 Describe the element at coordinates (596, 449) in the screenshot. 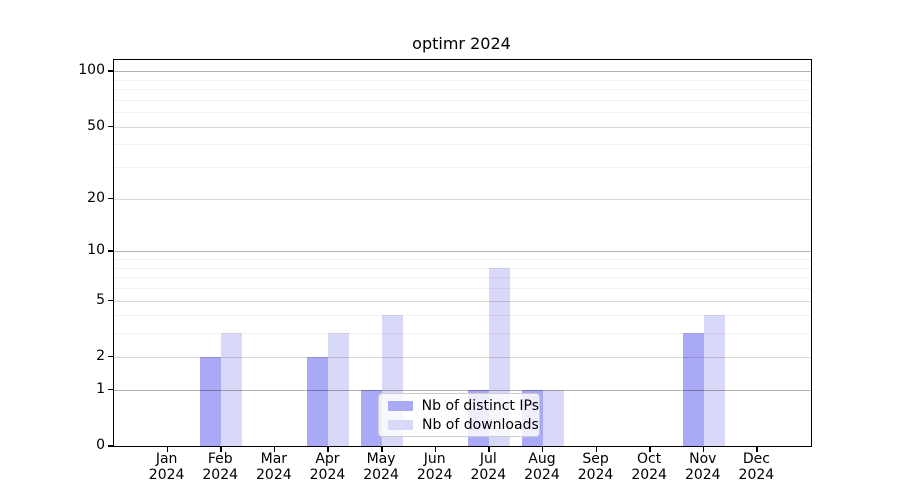

I see `x-tick-mark-sep` at that location.